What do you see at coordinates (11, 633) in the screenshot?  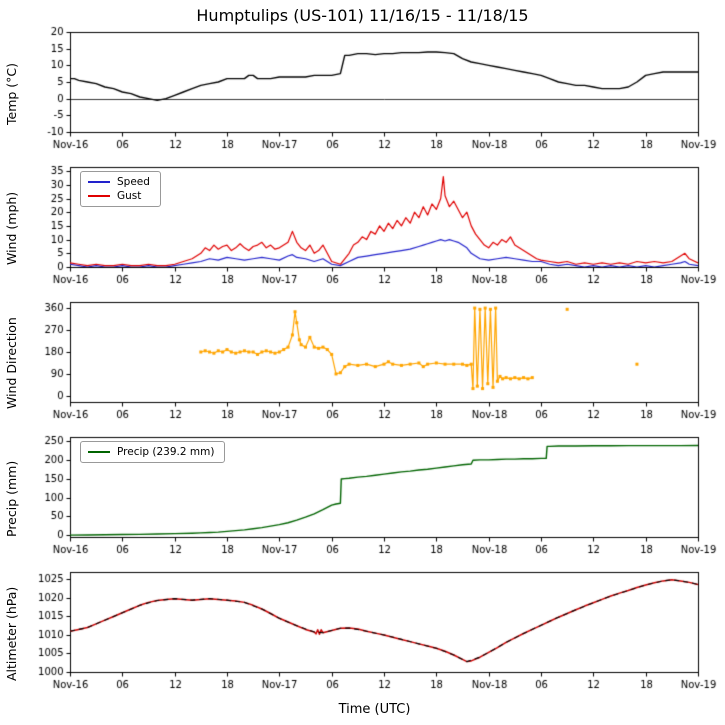 I see `altimeter-y-axis-label: Altimeter (hPa)` at bounding box center [11, 633].